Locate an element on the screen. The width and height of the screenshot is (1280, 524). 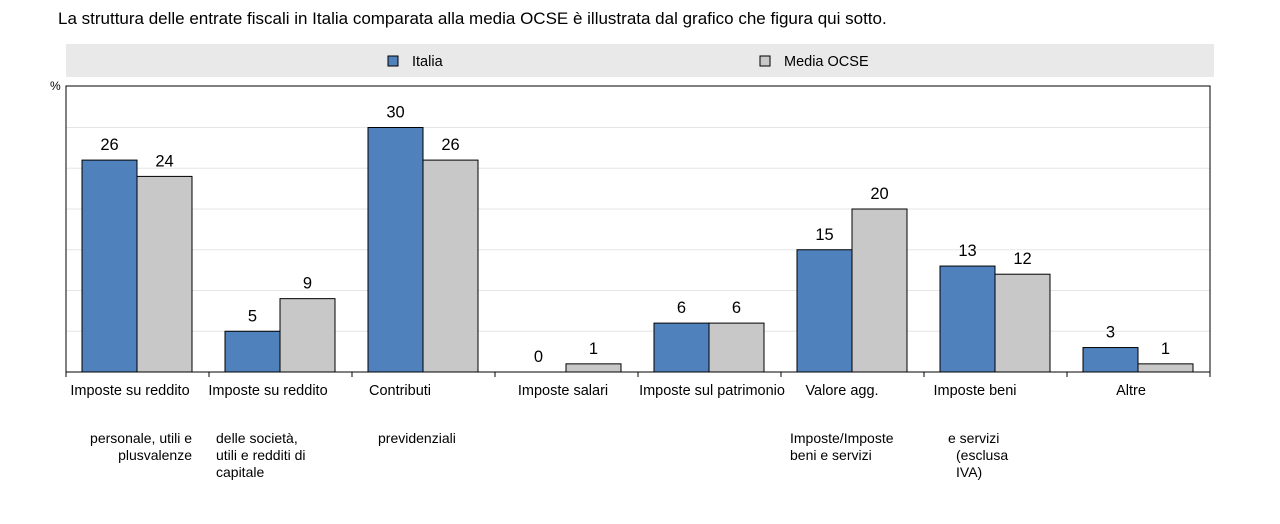
category-label: Contributi is located at coordinates (400, 391).